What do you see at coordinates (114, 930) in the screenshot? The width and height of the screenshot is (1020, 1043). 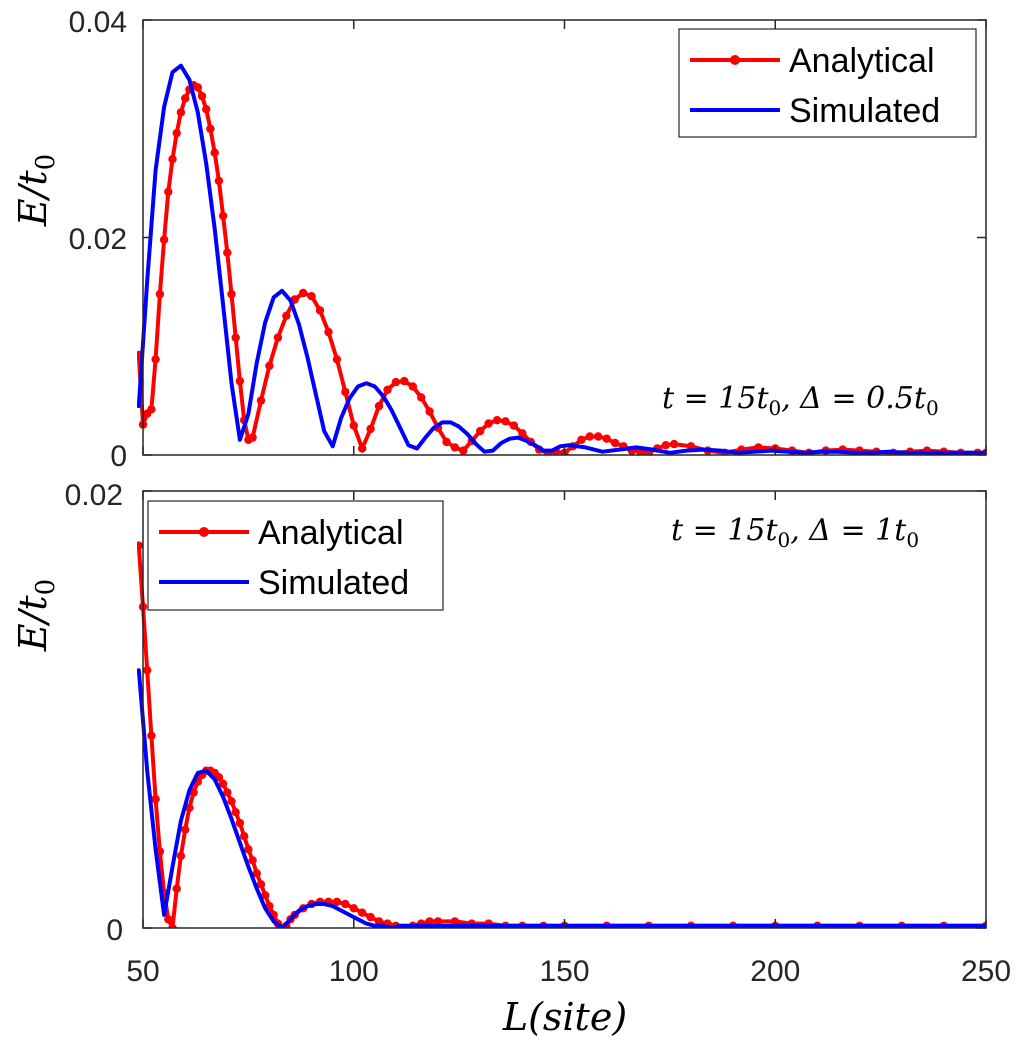 I see `bottom-y-tick-label: 0` at bounding box center [114, 930].